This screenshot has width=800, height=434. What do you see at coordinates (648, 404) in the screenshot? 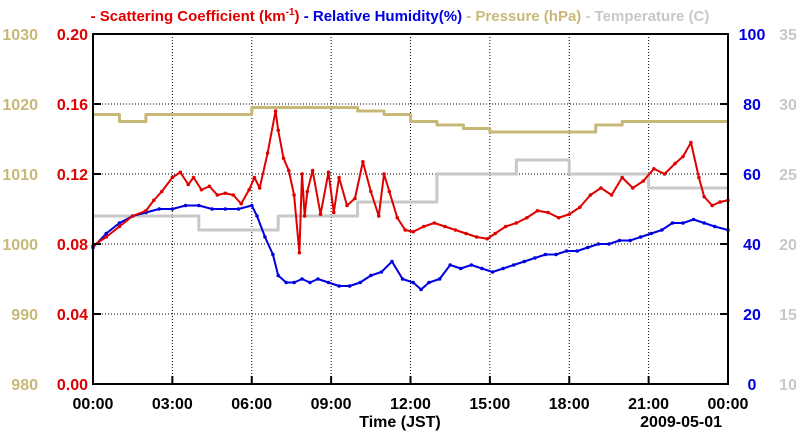
I see `x-tick-label: 21:00` at bounding box center [648, 404].